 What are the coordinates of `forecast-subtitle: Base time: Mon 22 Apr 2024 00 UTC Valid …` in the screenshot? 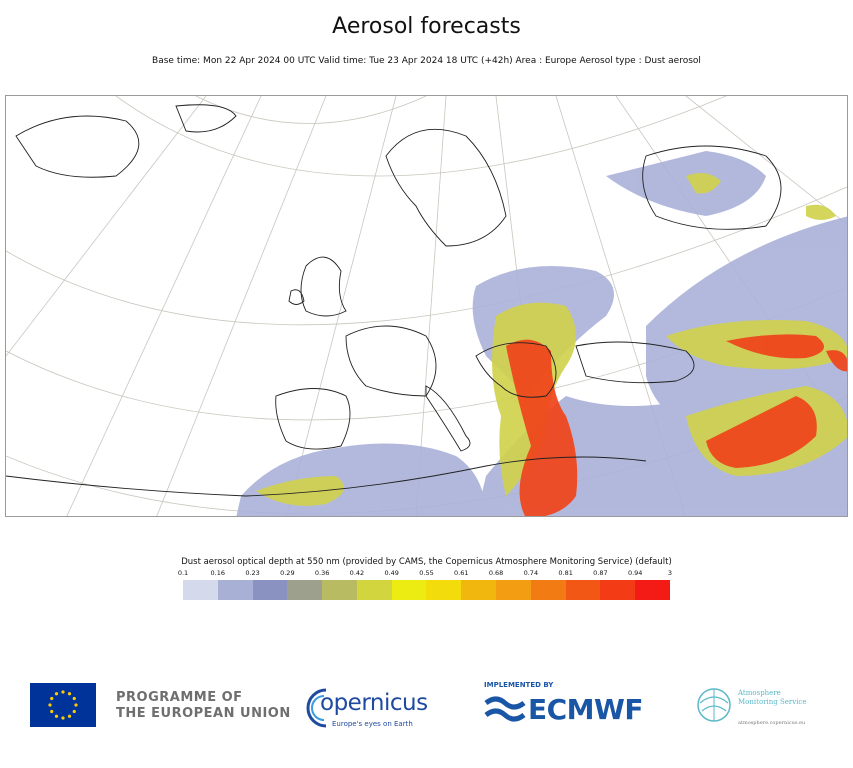 It's located at (426, 61).